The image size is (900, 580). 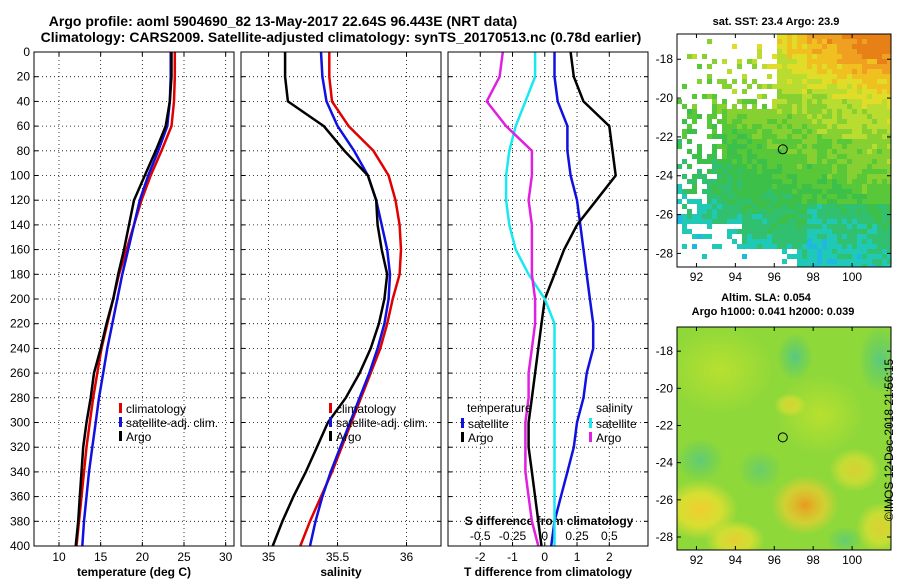 What do you see at coordinates (480, 536) in the screenshot?
I see `top-x-tick-label: -0.5` at bounding box center [480, 536].